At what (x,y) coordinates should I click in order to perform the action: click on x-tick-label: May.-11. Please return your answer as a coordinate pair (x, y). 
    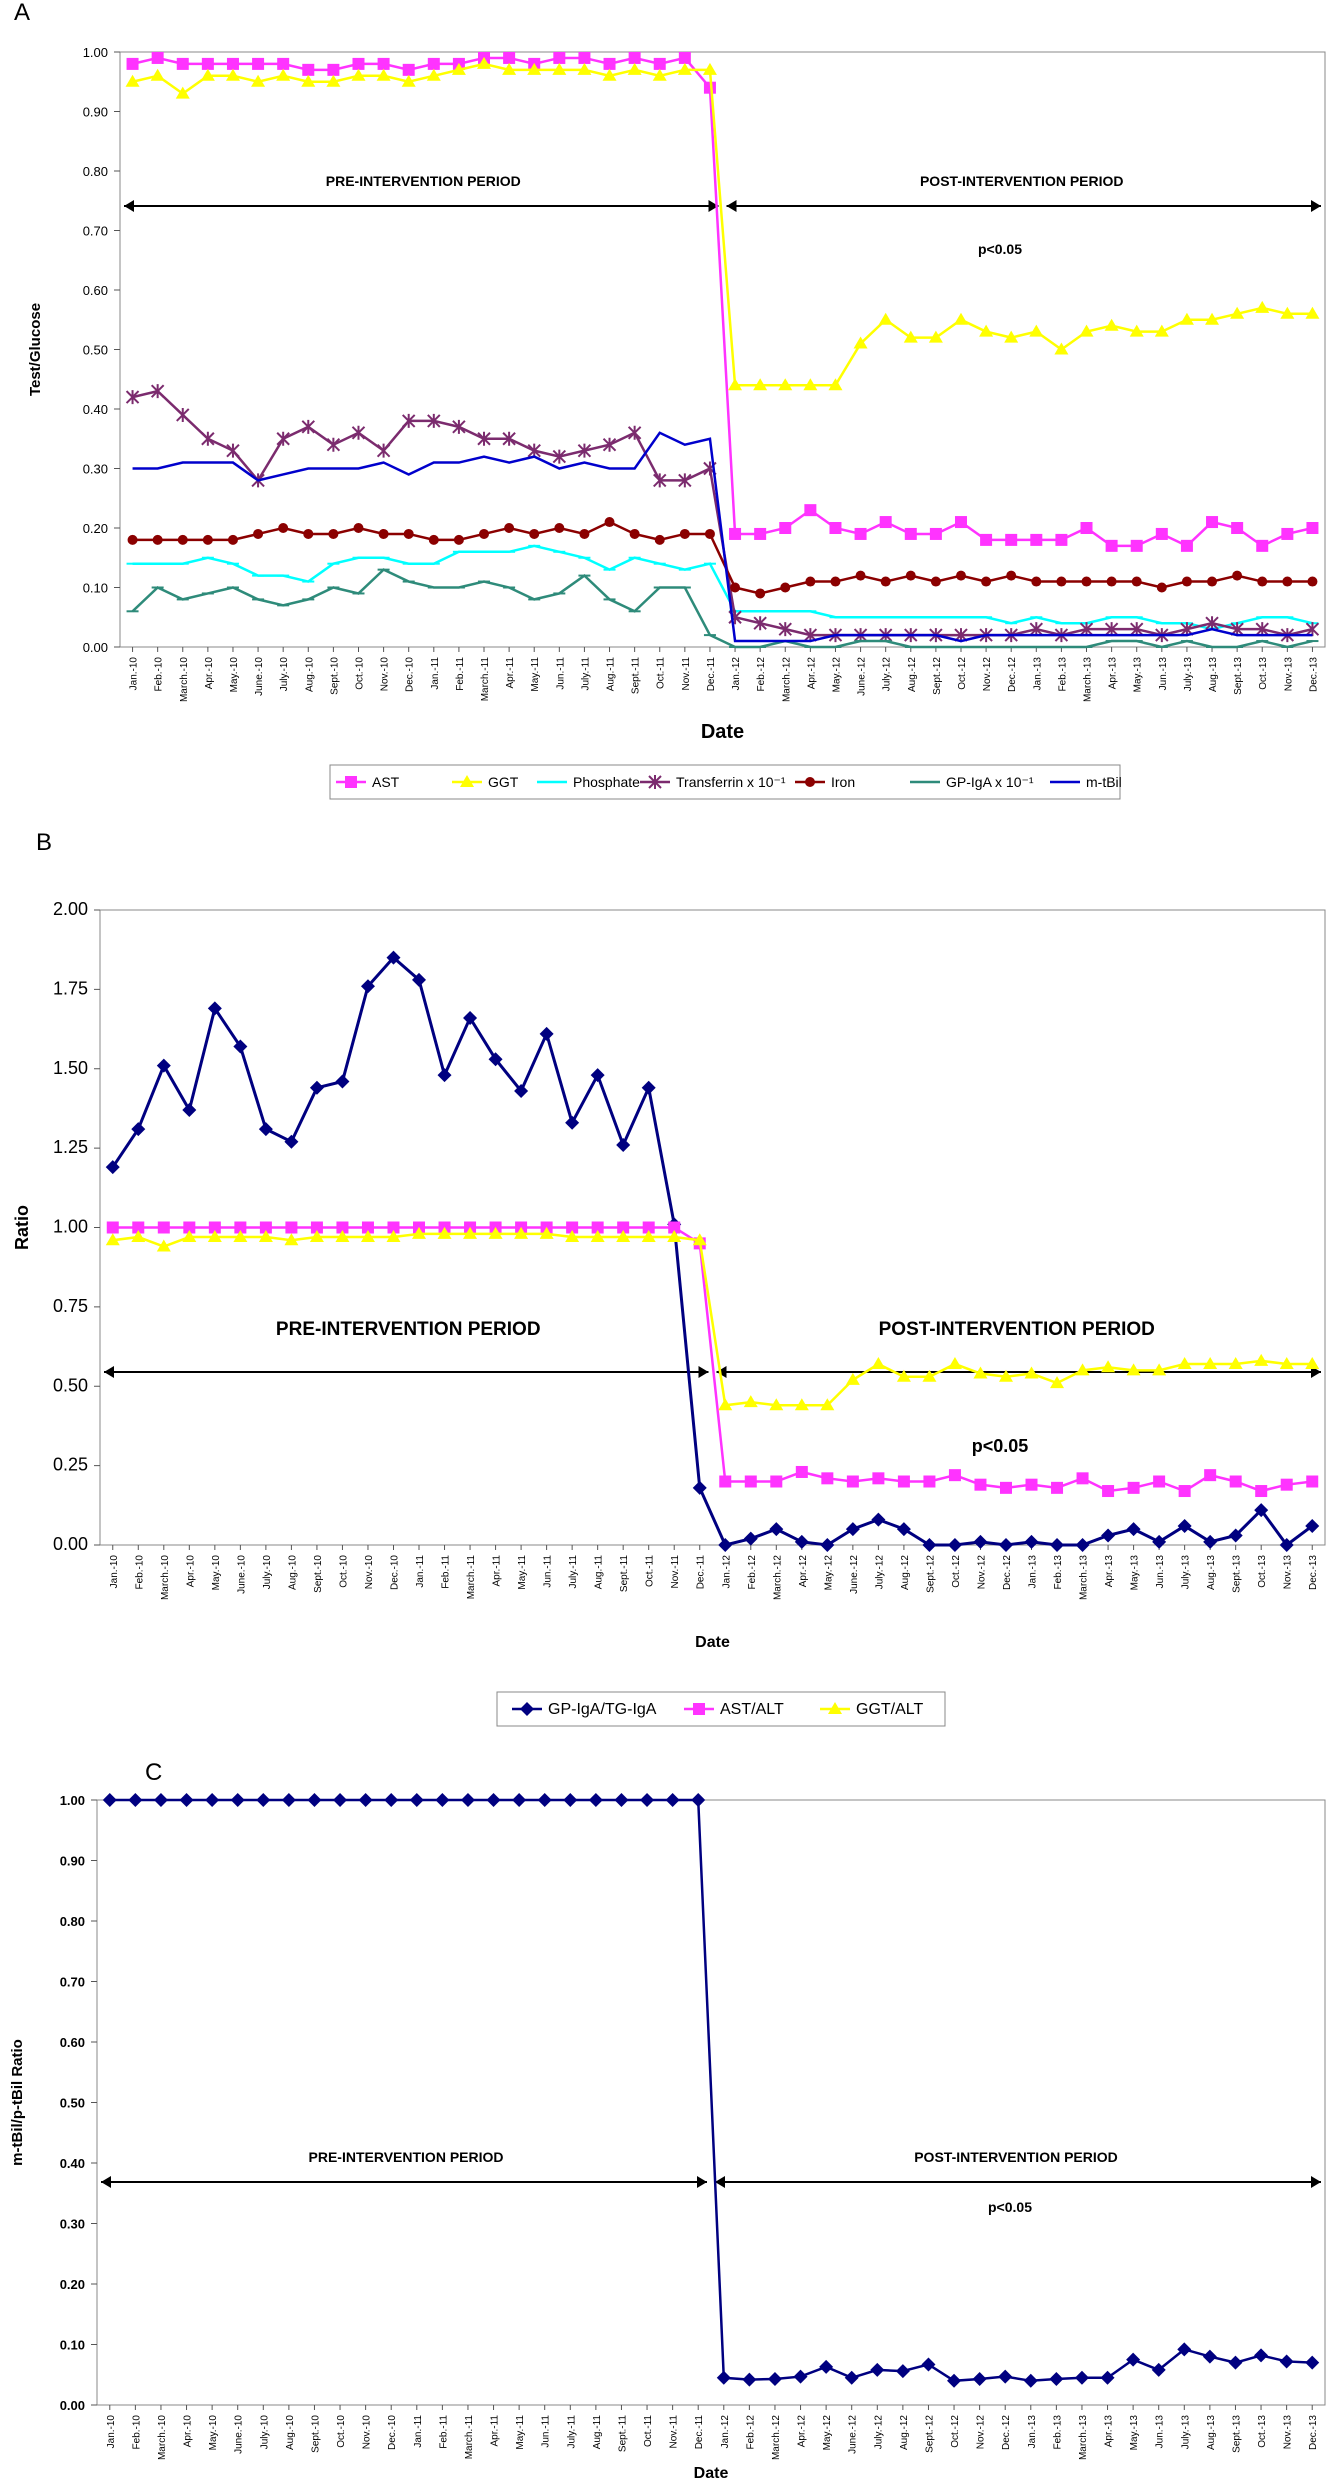
    Looking at the image, I should click on (522, 1572).